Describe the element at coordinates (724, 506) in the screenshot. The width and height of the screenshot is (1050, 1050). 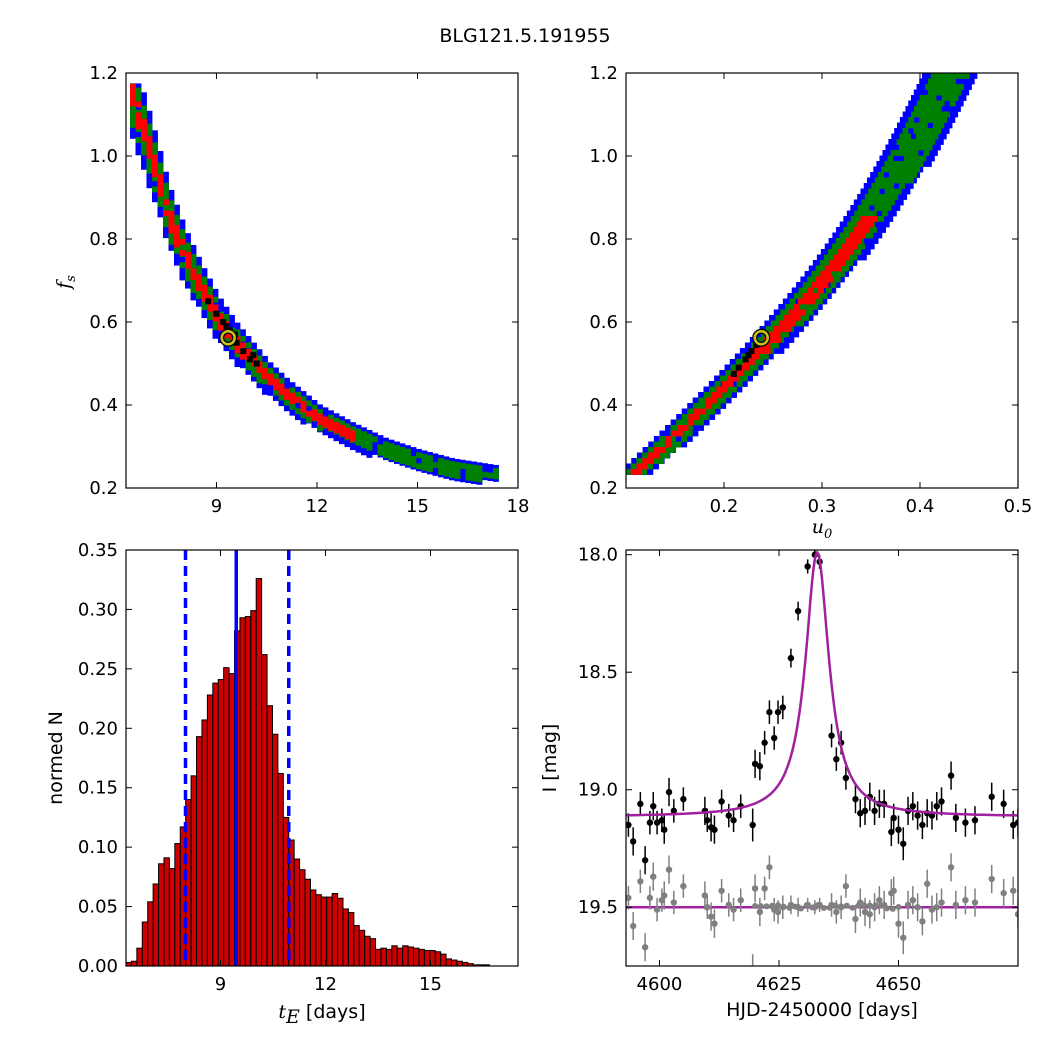
I see `x-tick-label: 0.2` at that location.